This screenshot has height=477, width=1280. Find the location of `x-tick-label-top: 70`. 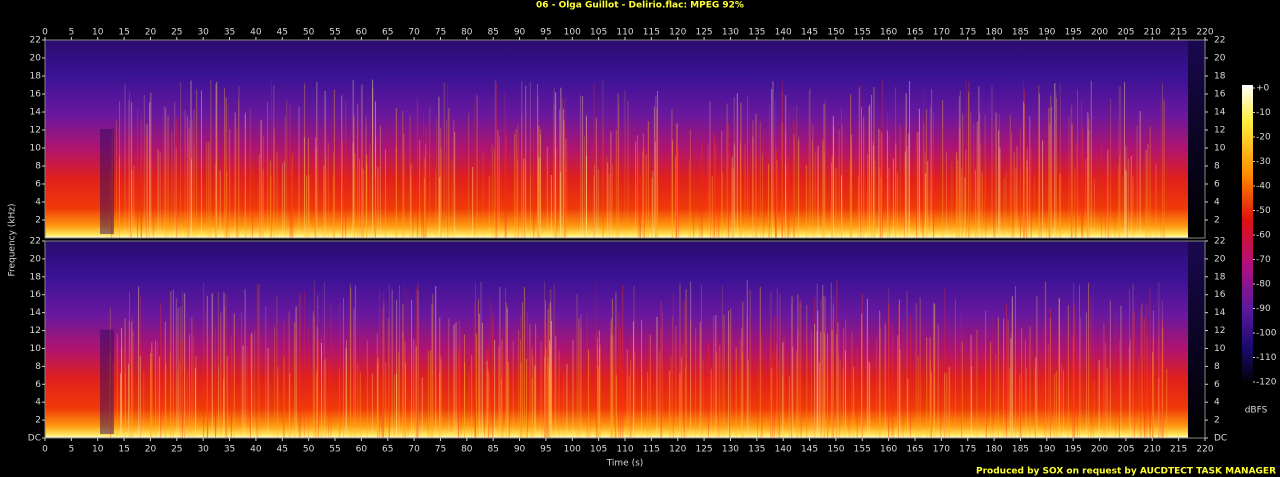

x-tick-label-top: 70 is located at coordinates (414, 33).